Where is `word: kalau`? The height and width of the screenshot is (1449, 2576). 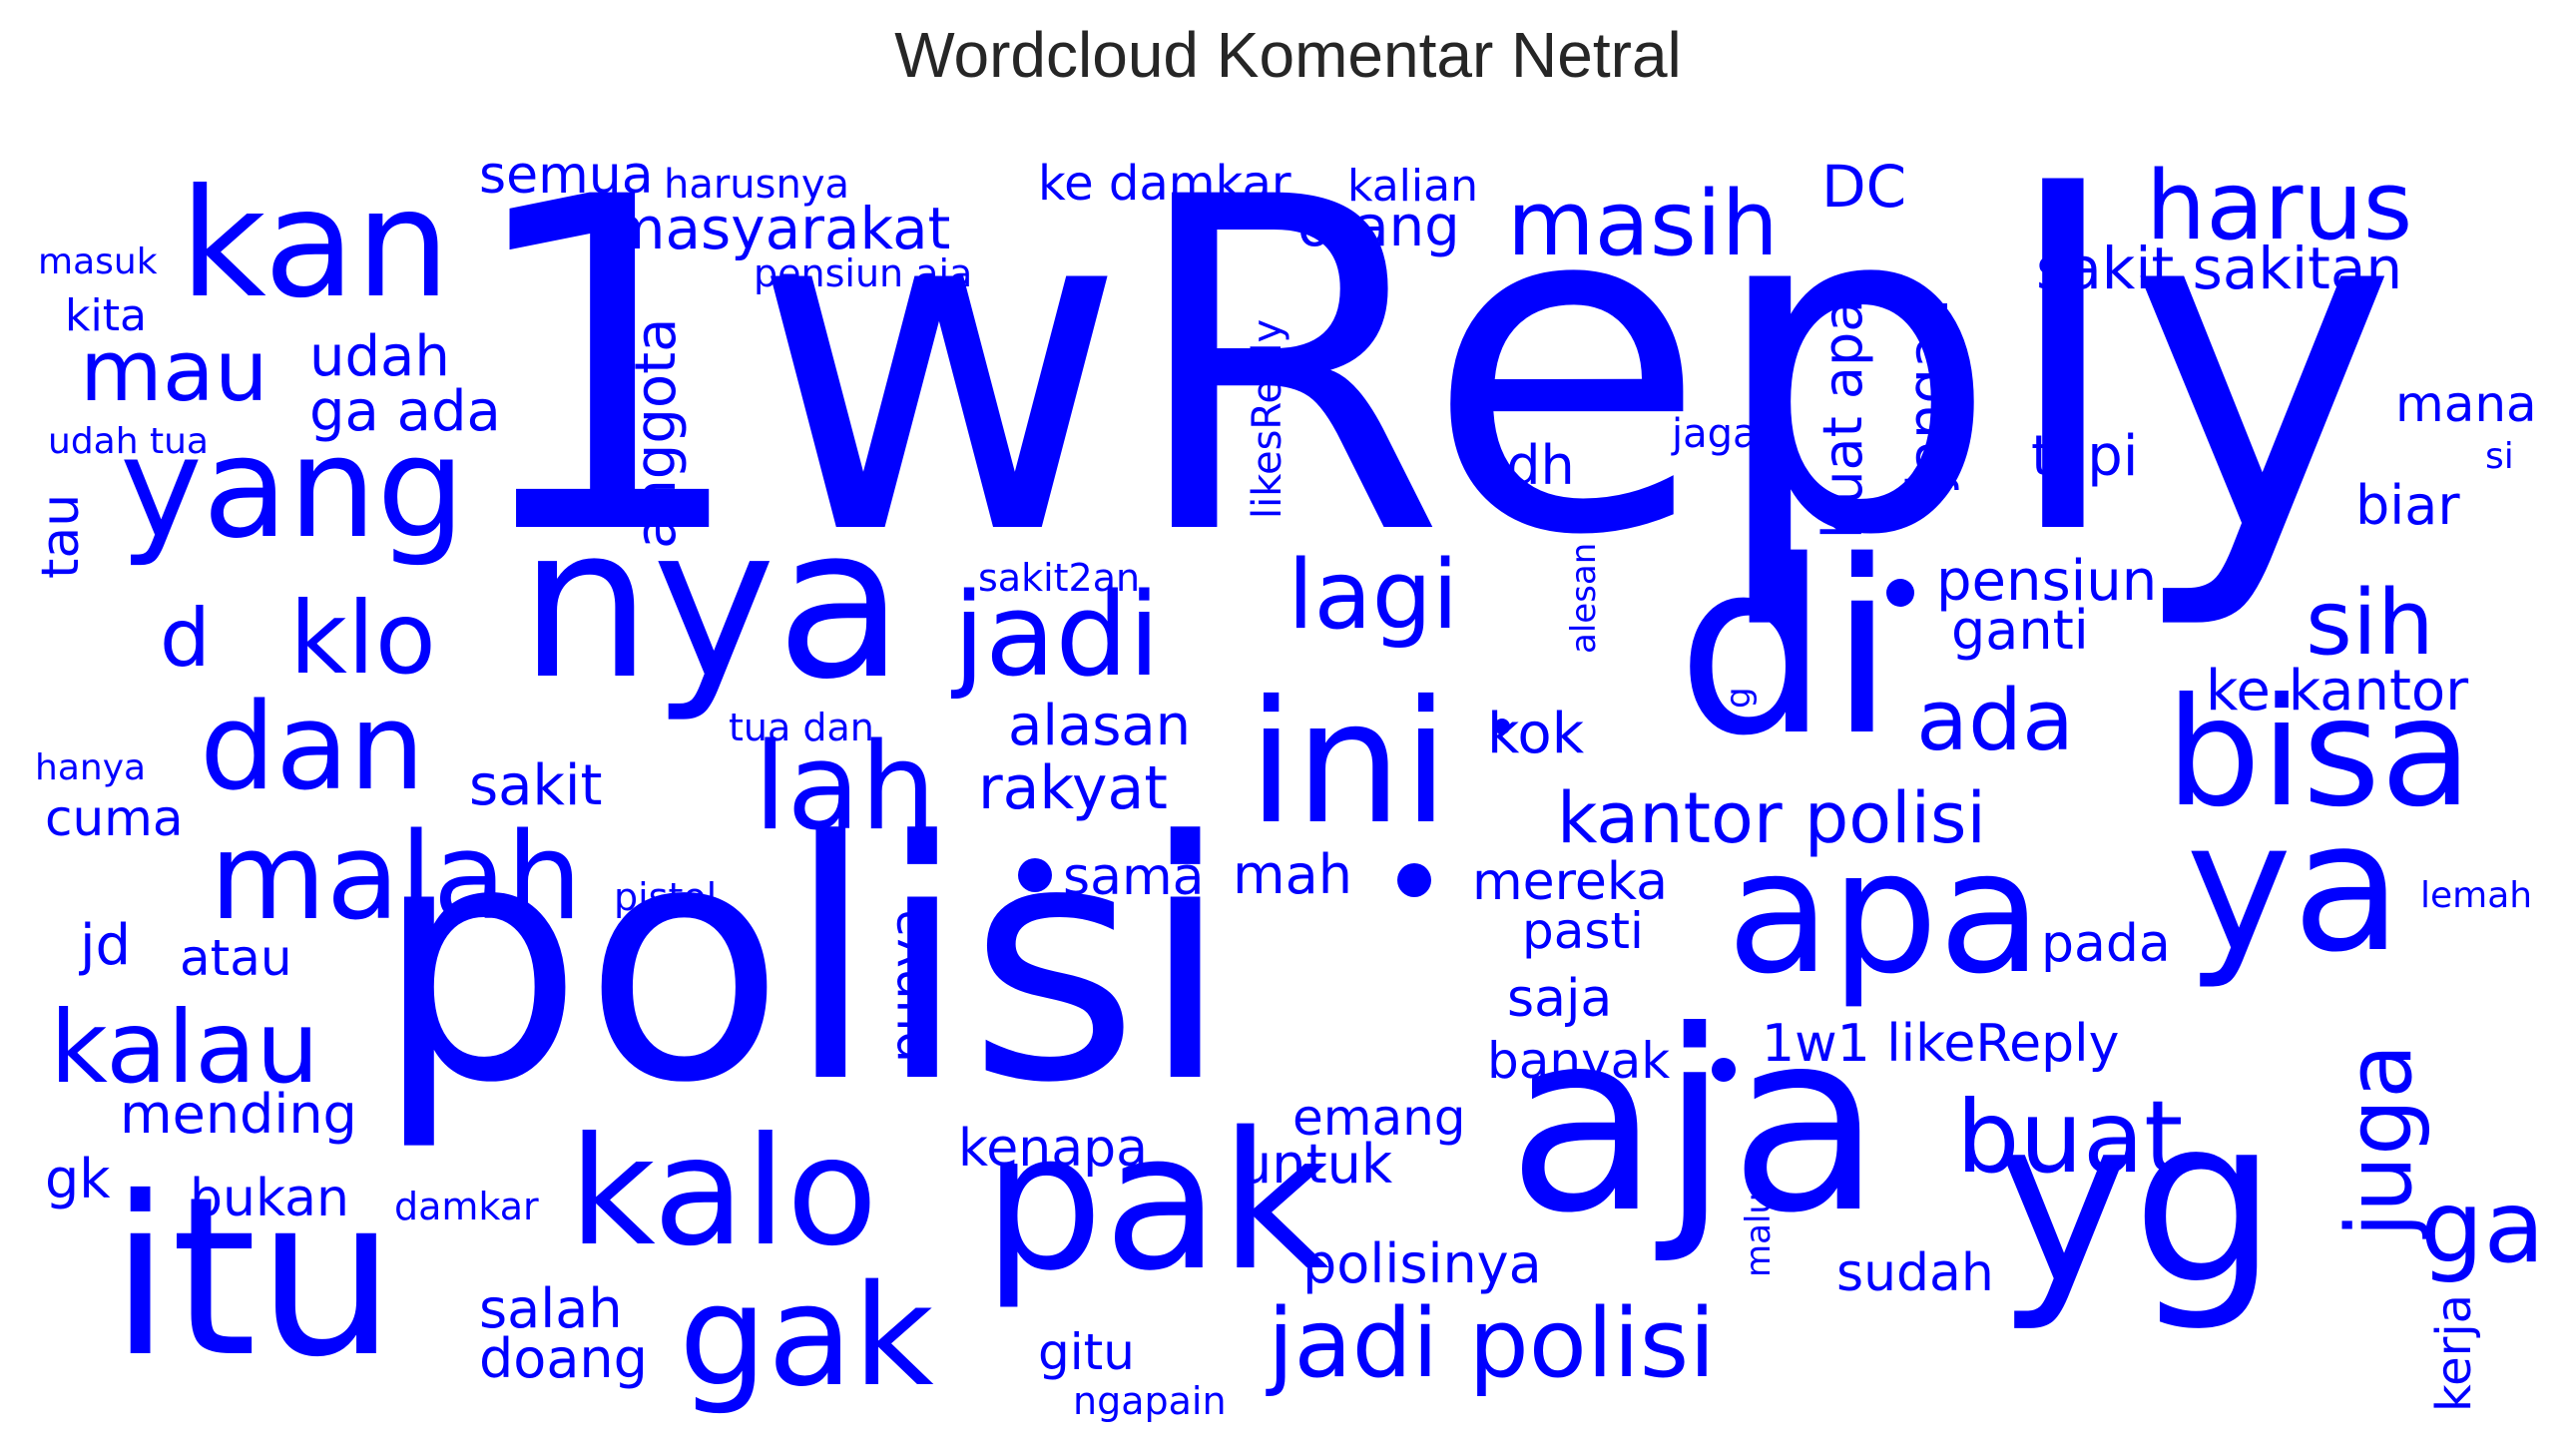 word: kalau is located at coordinates (184, 1047).